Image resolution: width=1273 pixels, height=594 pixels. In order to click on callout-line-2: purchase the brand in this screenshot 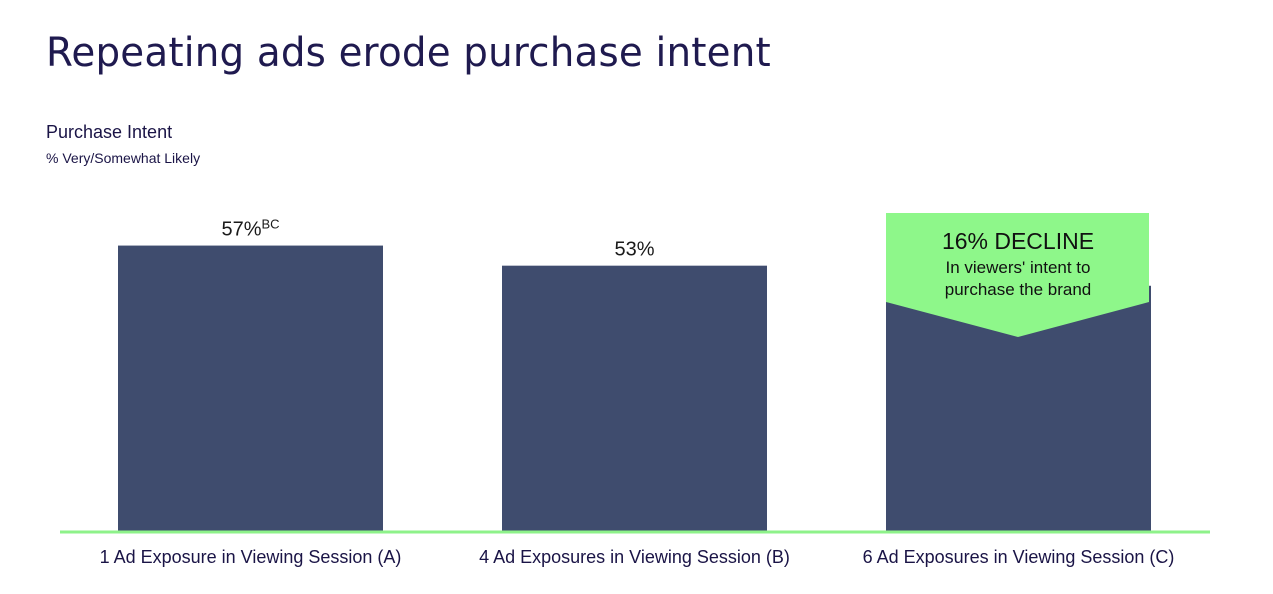, I will do `click(1018, 289)`.